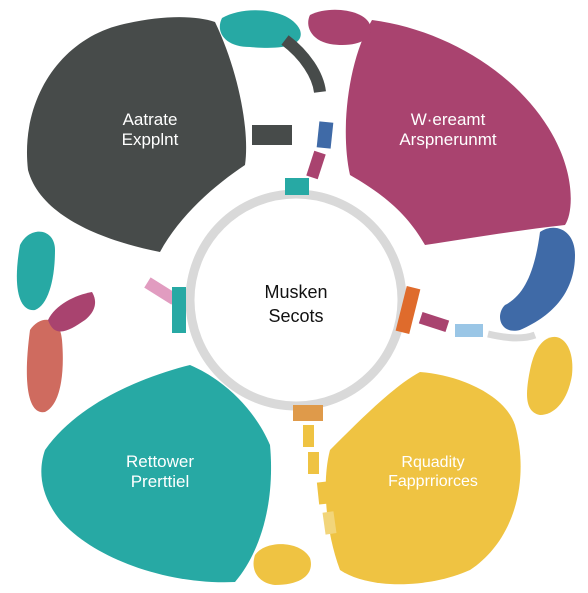 Image resolution: width=588 pixels, height=593 pixels. I want to click on connector-dash-charcoal, so click(272, 135).